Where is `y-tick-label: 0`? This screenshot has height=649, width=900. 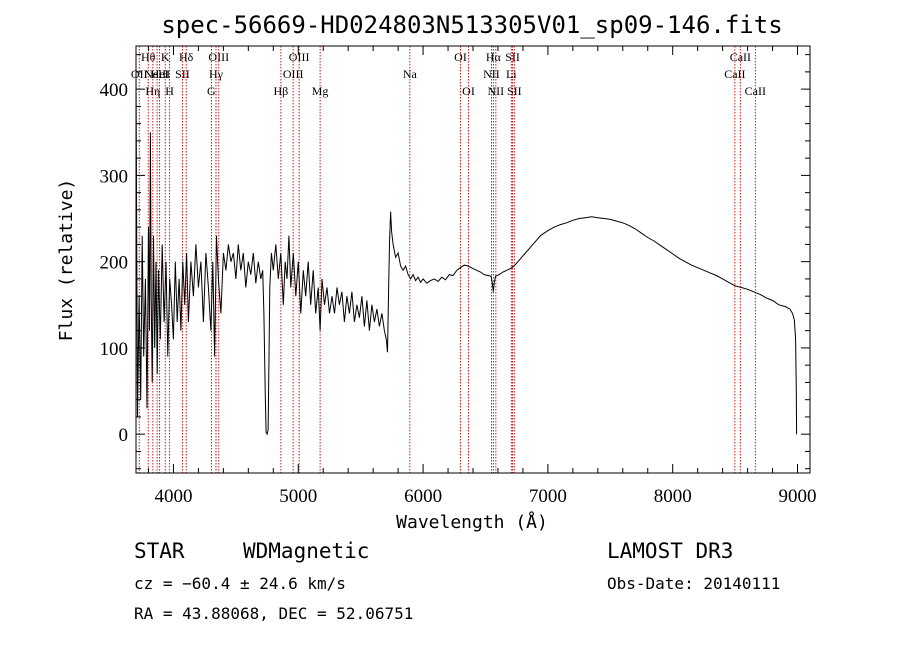 y-tick-label: 0 is located at coordinates (124, 435).